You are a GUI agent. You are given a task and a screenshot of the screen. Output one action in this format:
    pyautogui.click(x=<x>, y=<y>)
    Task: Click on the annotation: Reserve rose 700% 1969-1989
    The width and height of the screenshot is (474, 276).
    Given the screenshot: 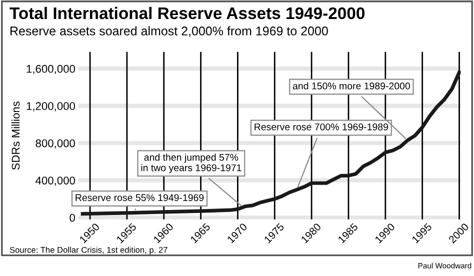 What is the action you would take?
    pyautogui.click(x=321, y=126)
    